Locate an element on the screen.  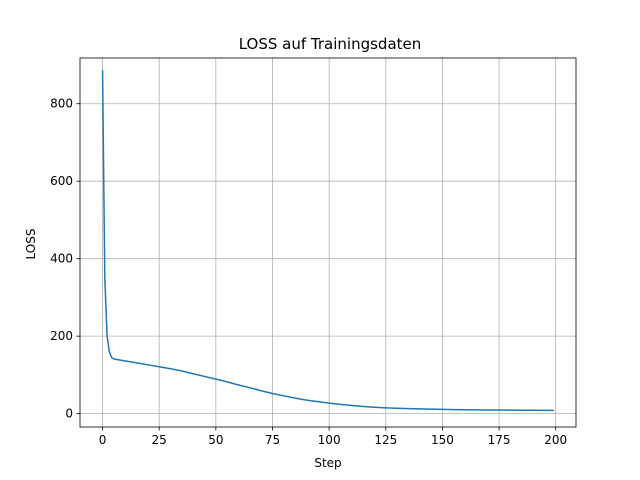
x-tick-label: 200 is located at coordinates (555, 440).